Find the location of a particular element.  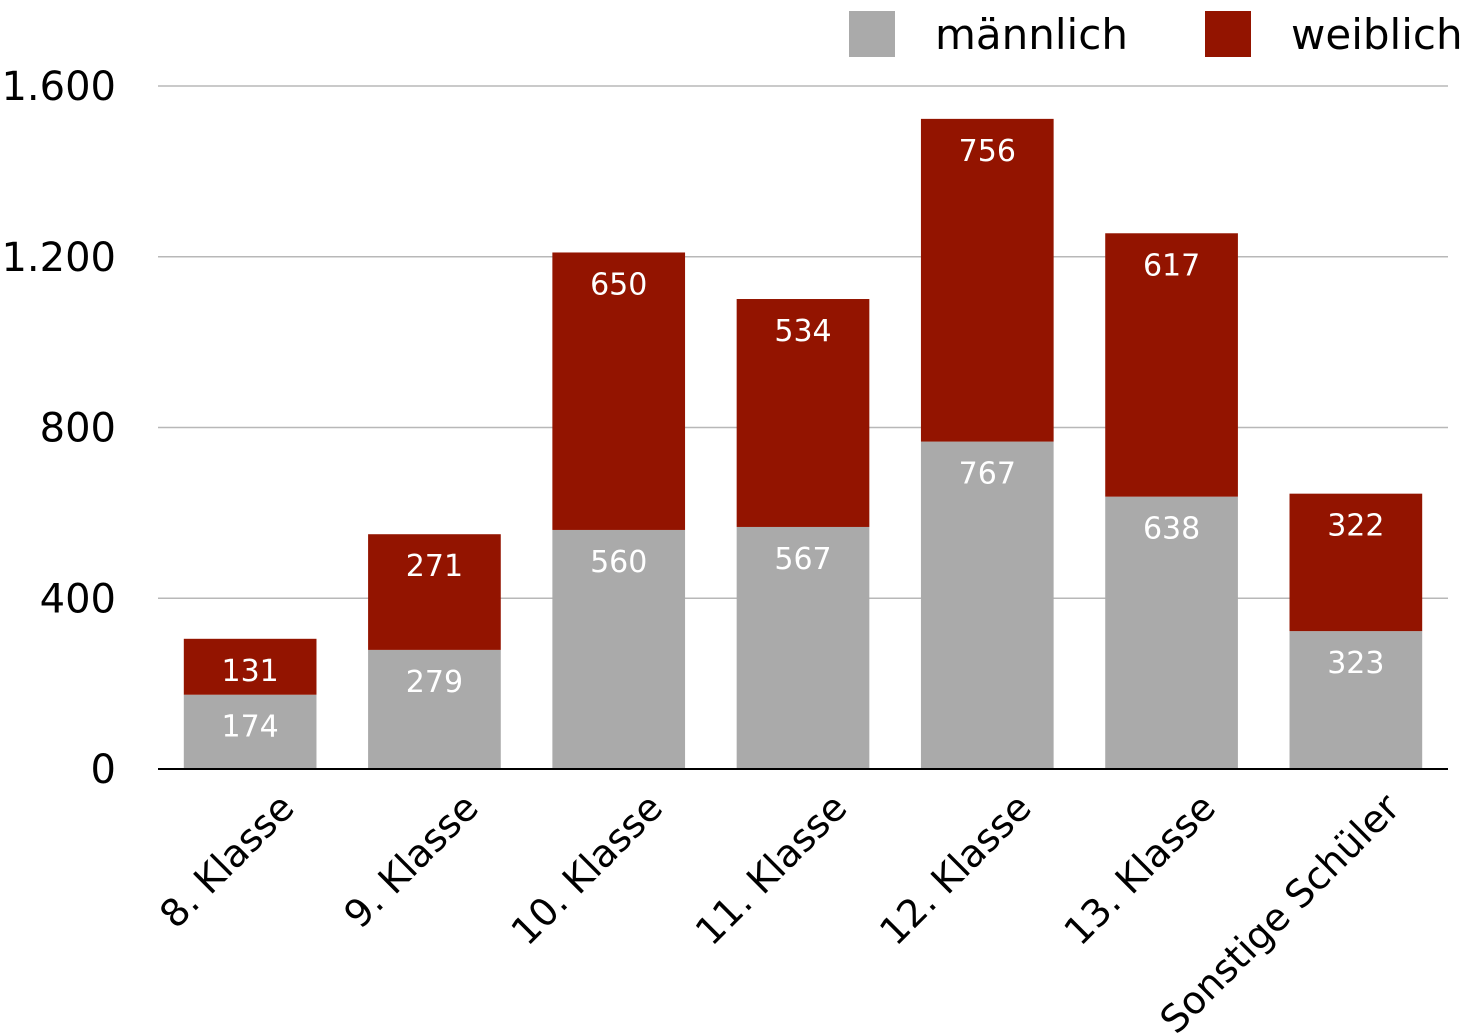

data-label: 767 is located at coordinates (987, 474).